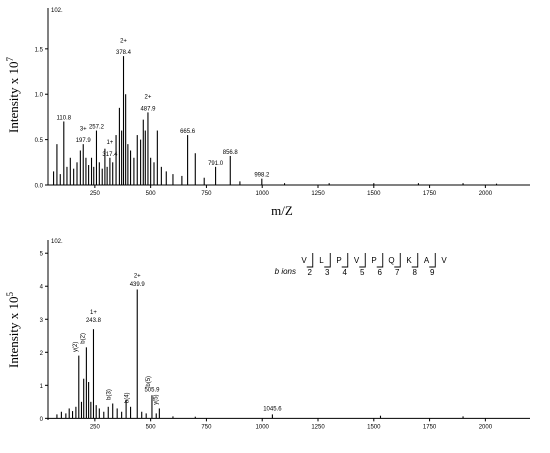 The width and height of the screenshot is (550, 453). I want to click on top-x-tick-label: 250, so click(95, 194).